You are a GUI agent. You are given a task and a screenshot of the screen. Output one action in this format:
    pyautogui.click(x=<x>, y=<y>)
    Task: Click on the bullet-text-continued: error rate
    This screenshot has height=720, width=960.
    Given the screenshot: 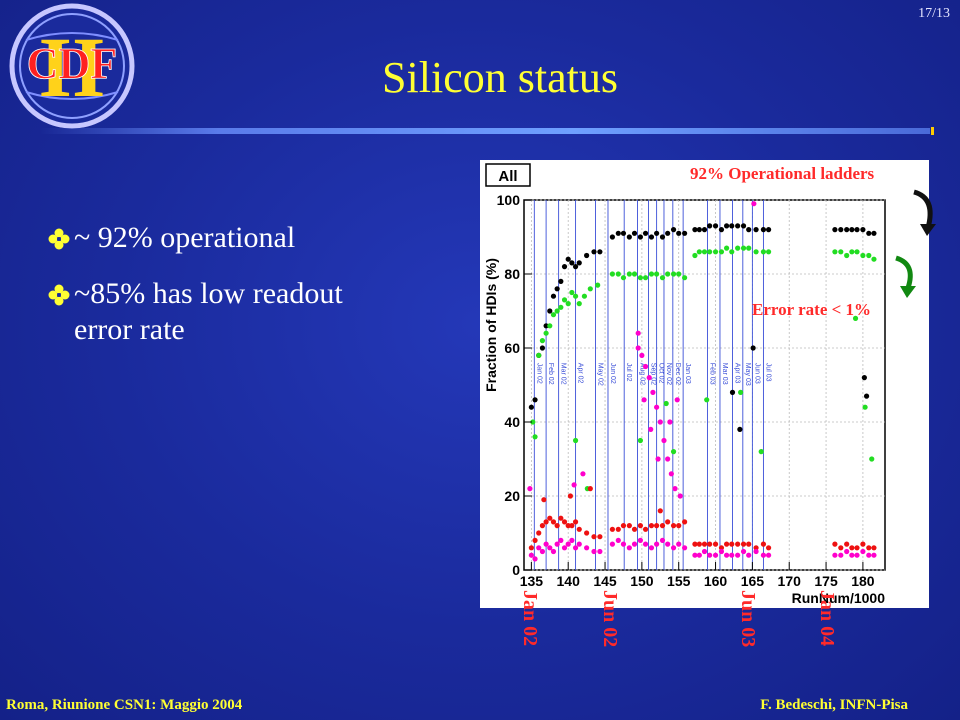 What is the action you would take?
    pyautogui.click(x=129, y=329)
    